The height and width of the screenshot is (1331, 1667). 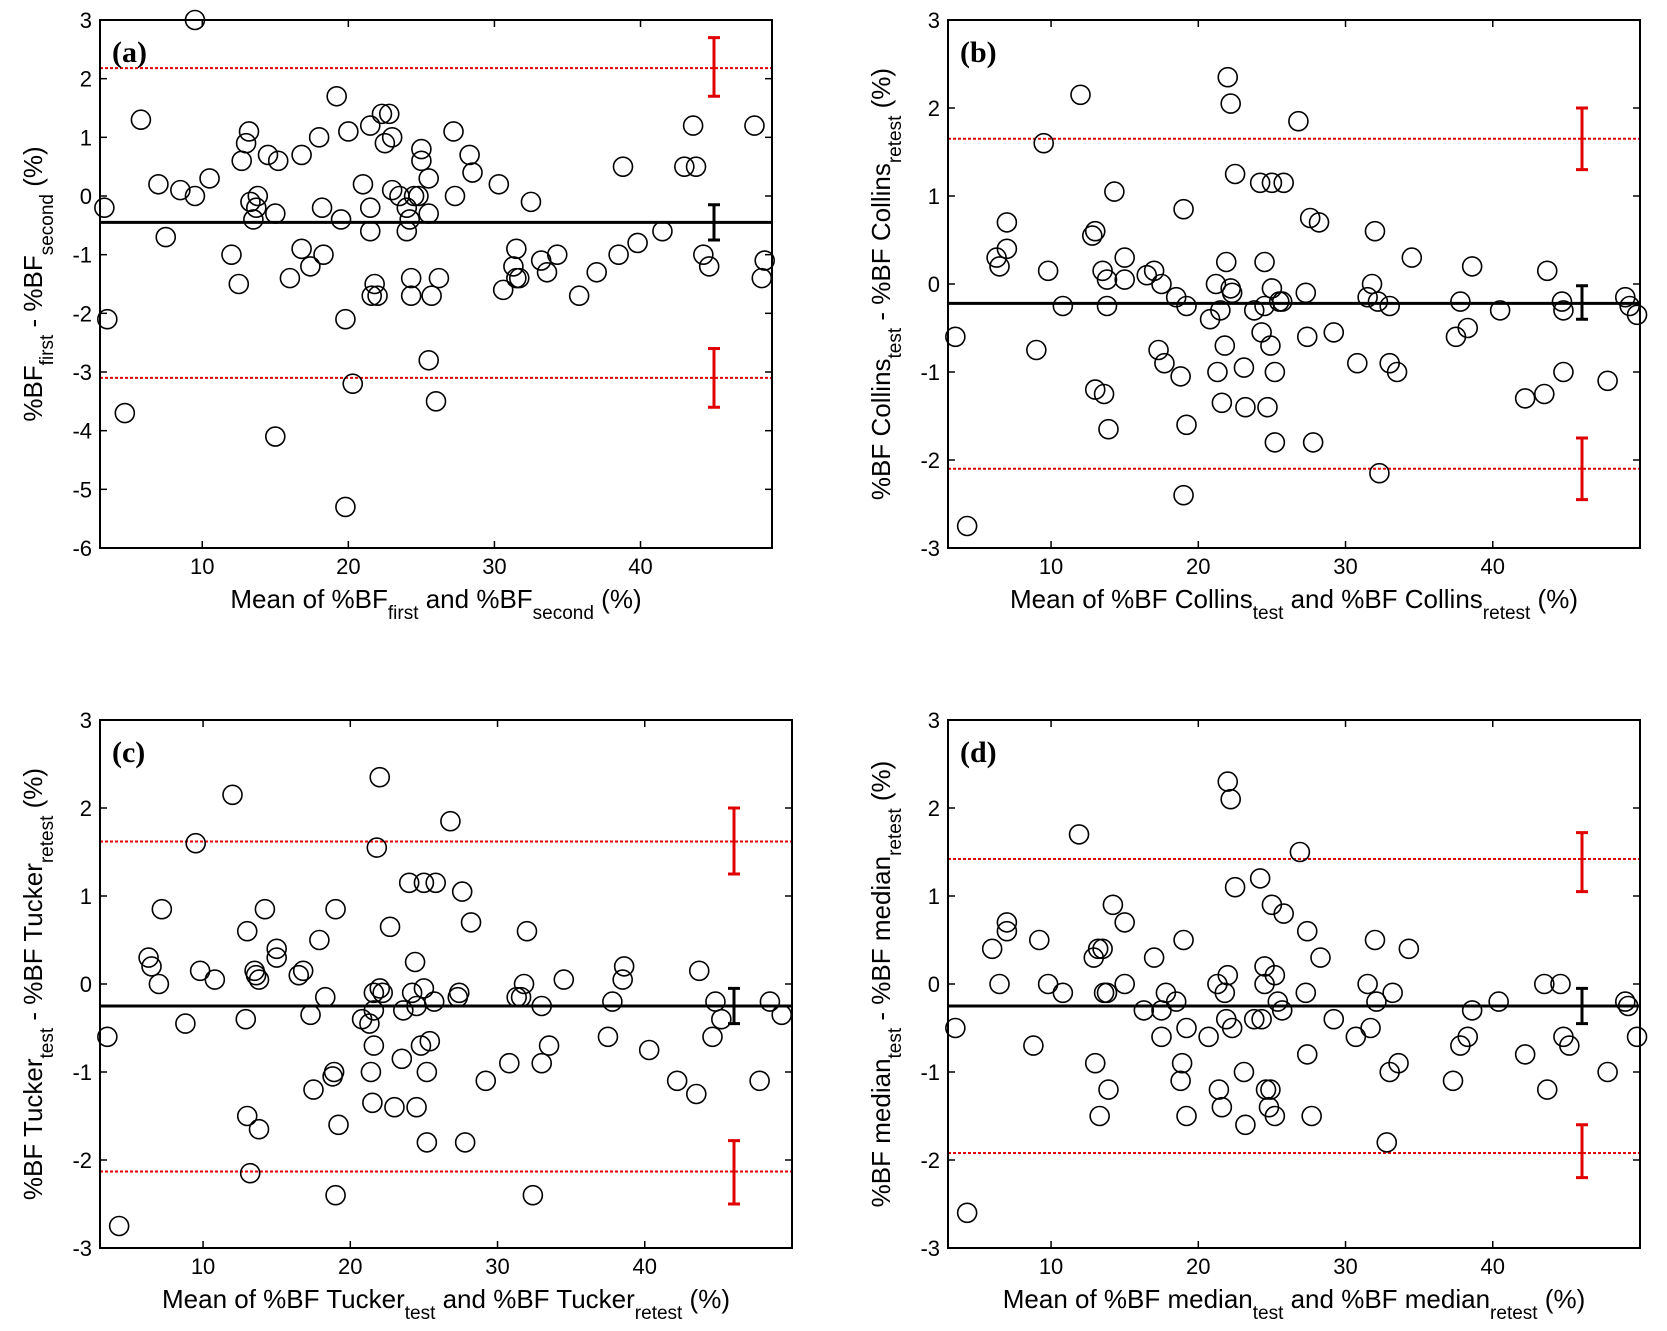 I want to click on y-axis-label: %BF Tuckertest - %BF Tuckerretest (%), so click(x=38, y=984).